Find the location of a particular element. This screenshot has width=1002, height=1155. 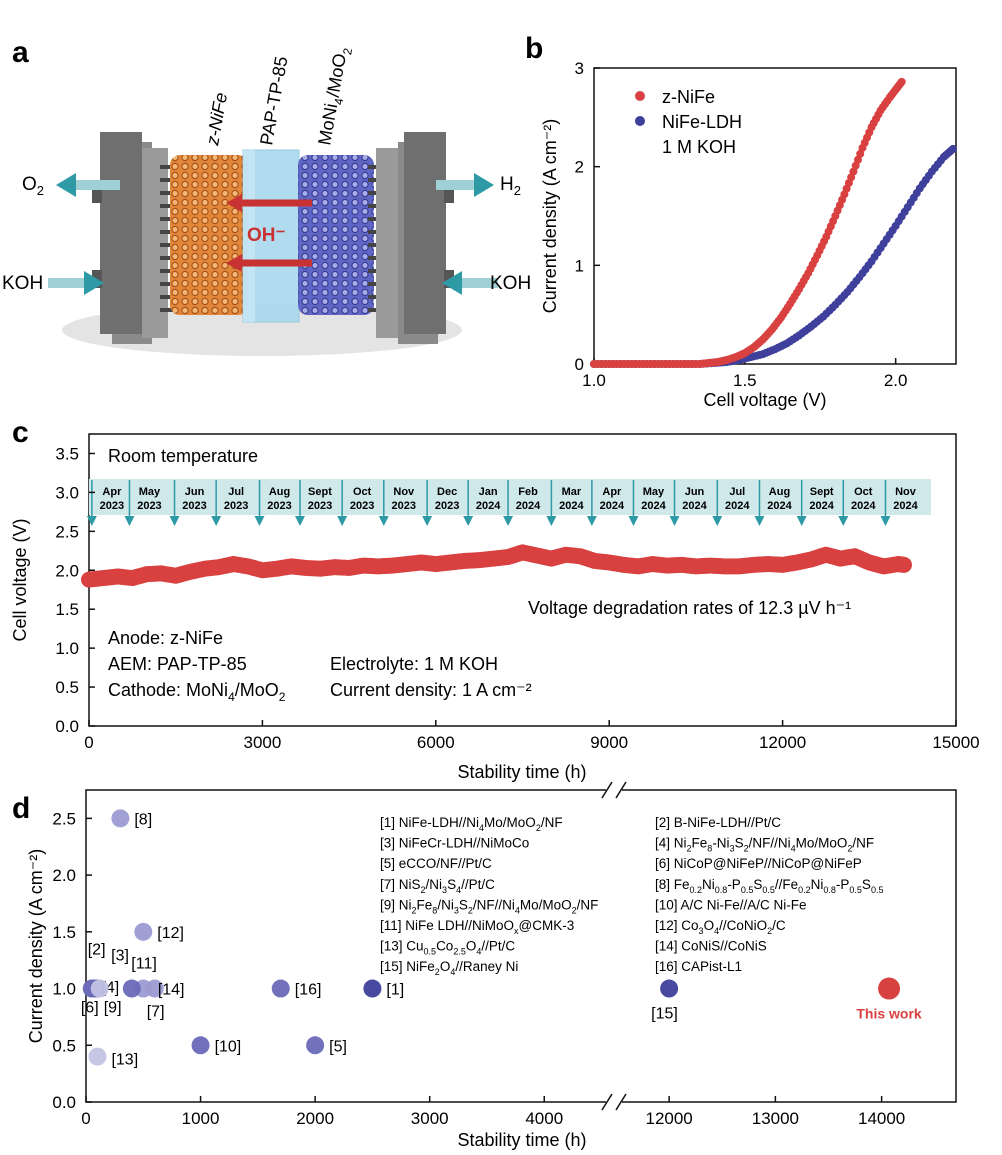

x-tick-label-d: 0 is located at coordinates (85, 1118).